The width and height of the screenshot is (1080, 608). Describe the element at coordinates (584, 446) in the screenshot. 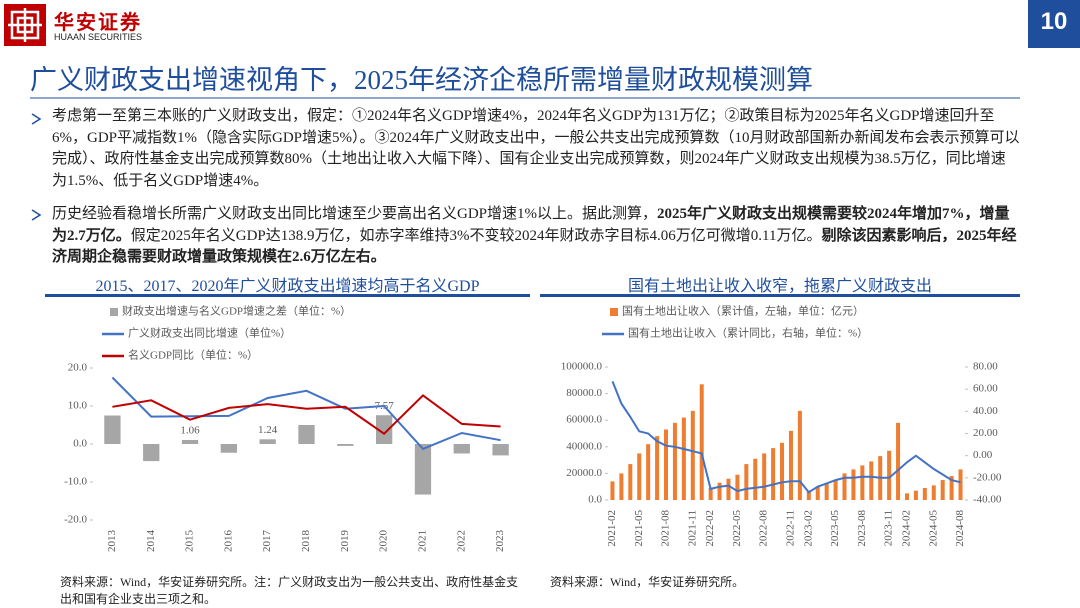

I see `y-tick-label: 40000.0` at that location.